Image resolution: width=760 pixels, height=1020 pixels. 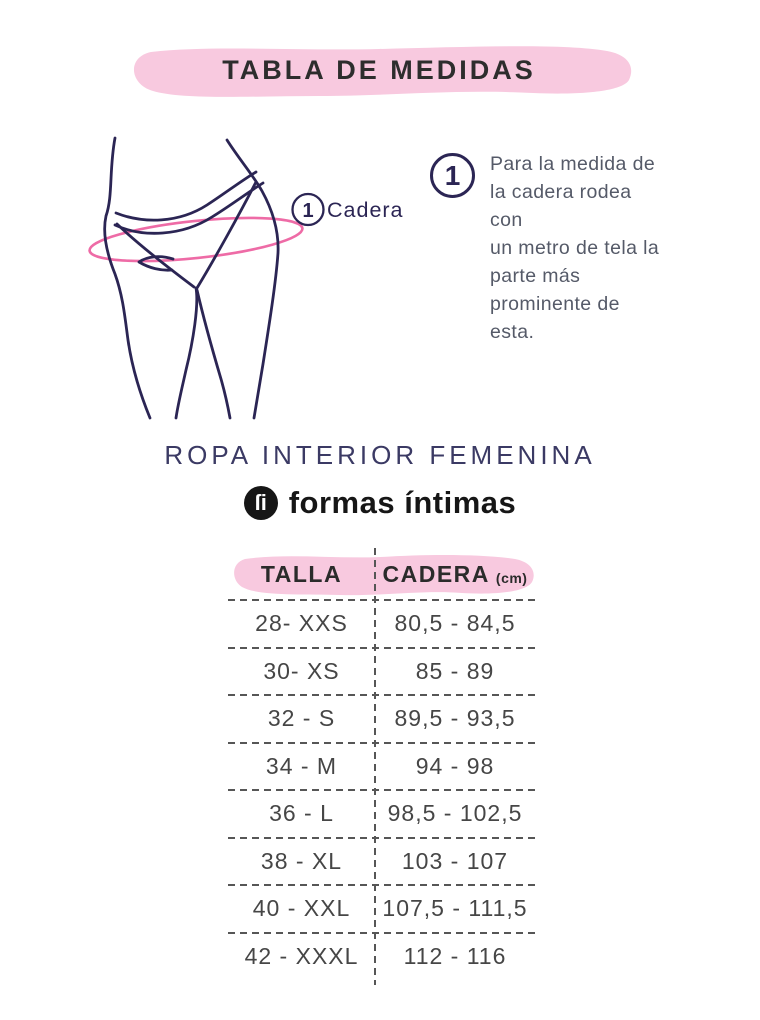 I want to click on table-row: 42 - XXXL 112 - 116, so click(x=381, y=956).